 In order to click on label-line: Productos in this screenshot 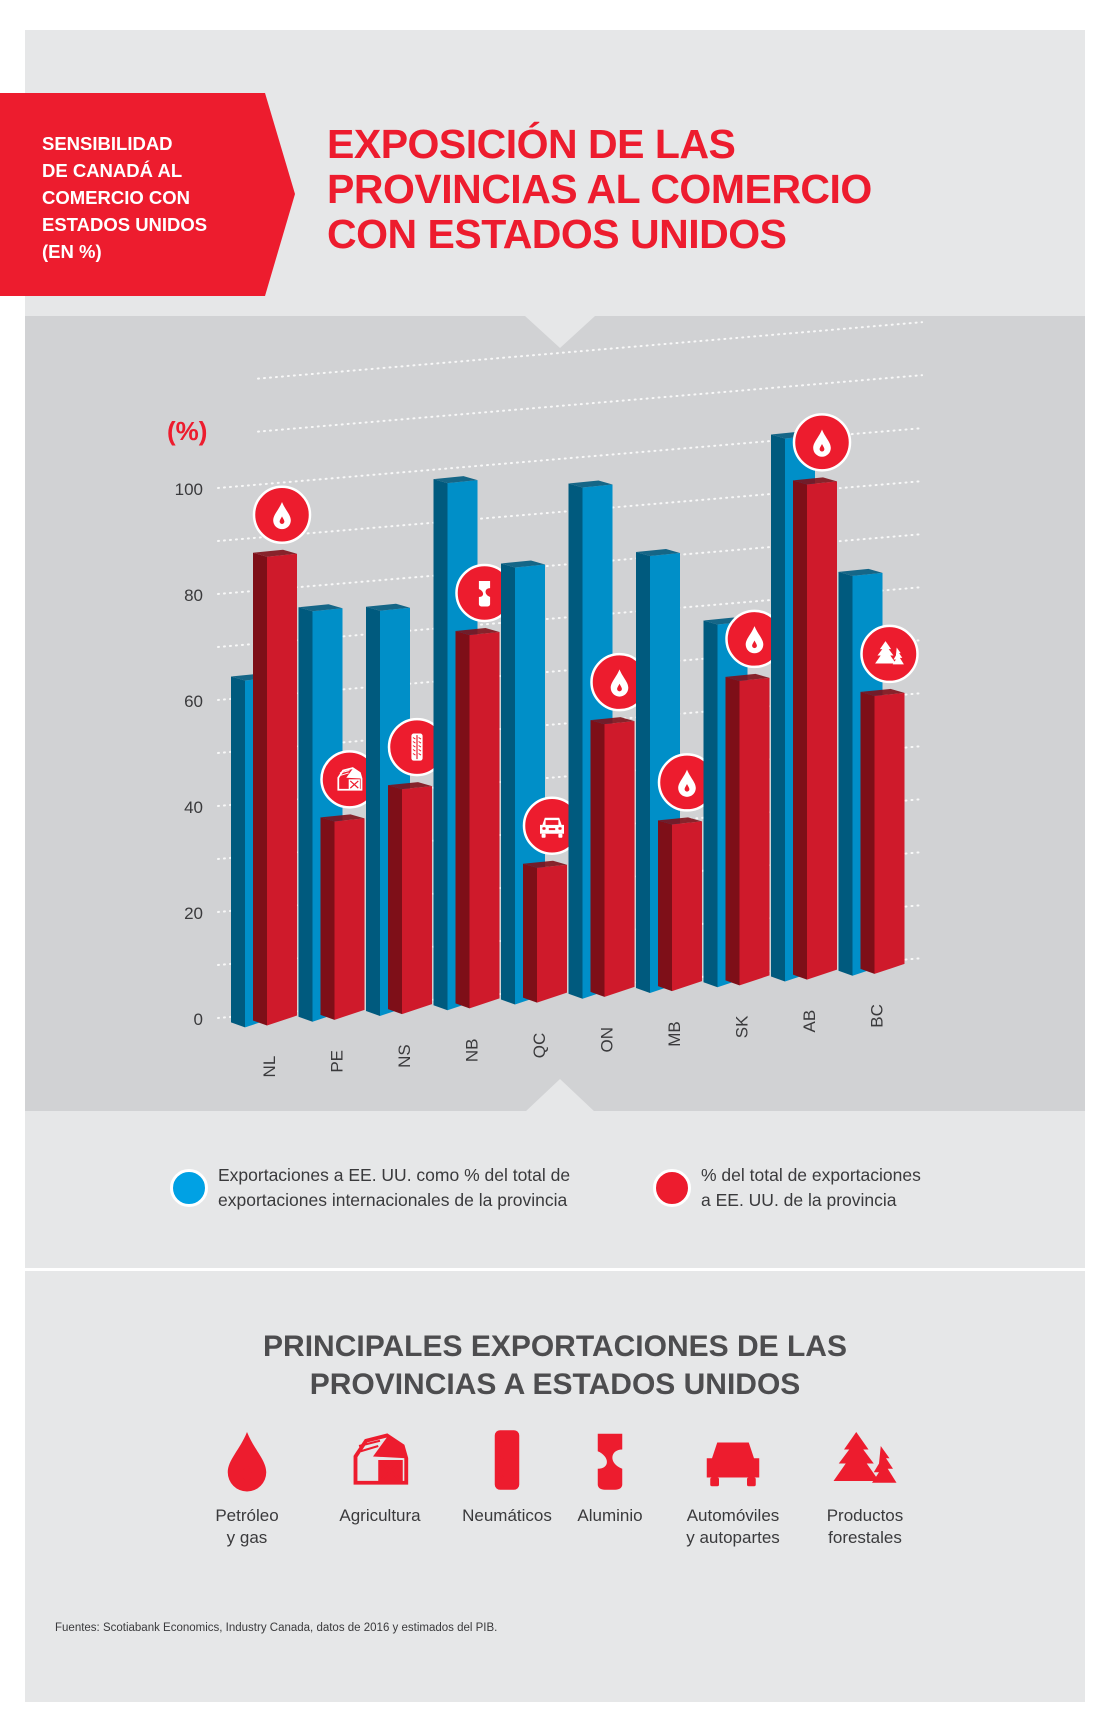, I will do `click(865, 1515)`.